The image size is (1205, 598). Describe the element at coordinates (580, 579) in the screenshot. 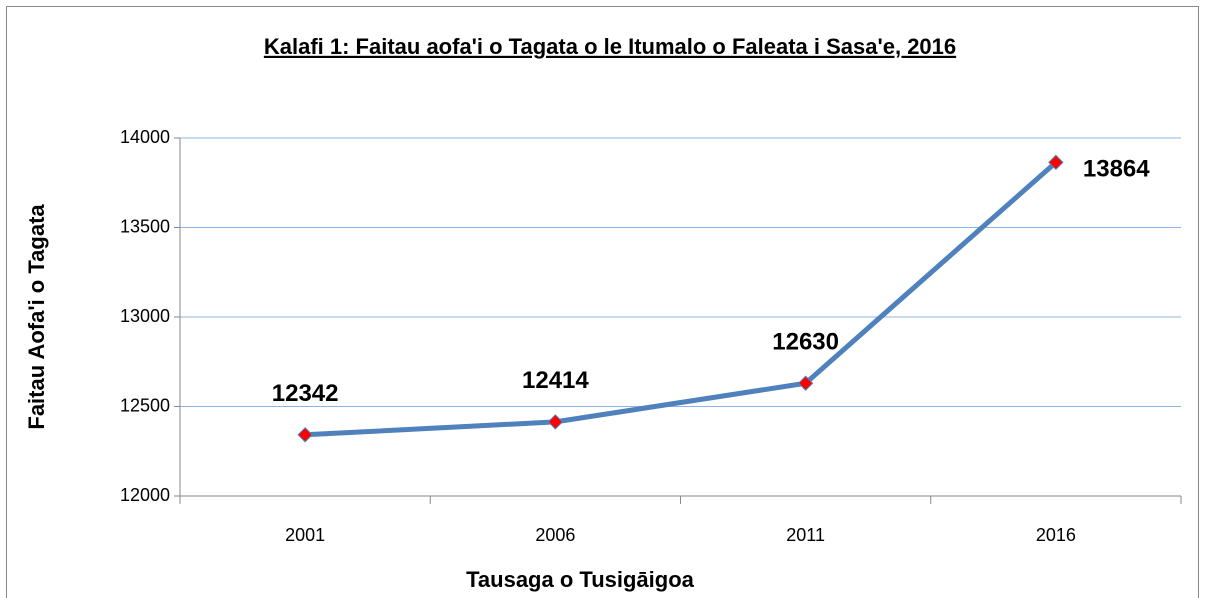

I see `x-axis-title: Tausaga o Tusigāigoa` at that location.